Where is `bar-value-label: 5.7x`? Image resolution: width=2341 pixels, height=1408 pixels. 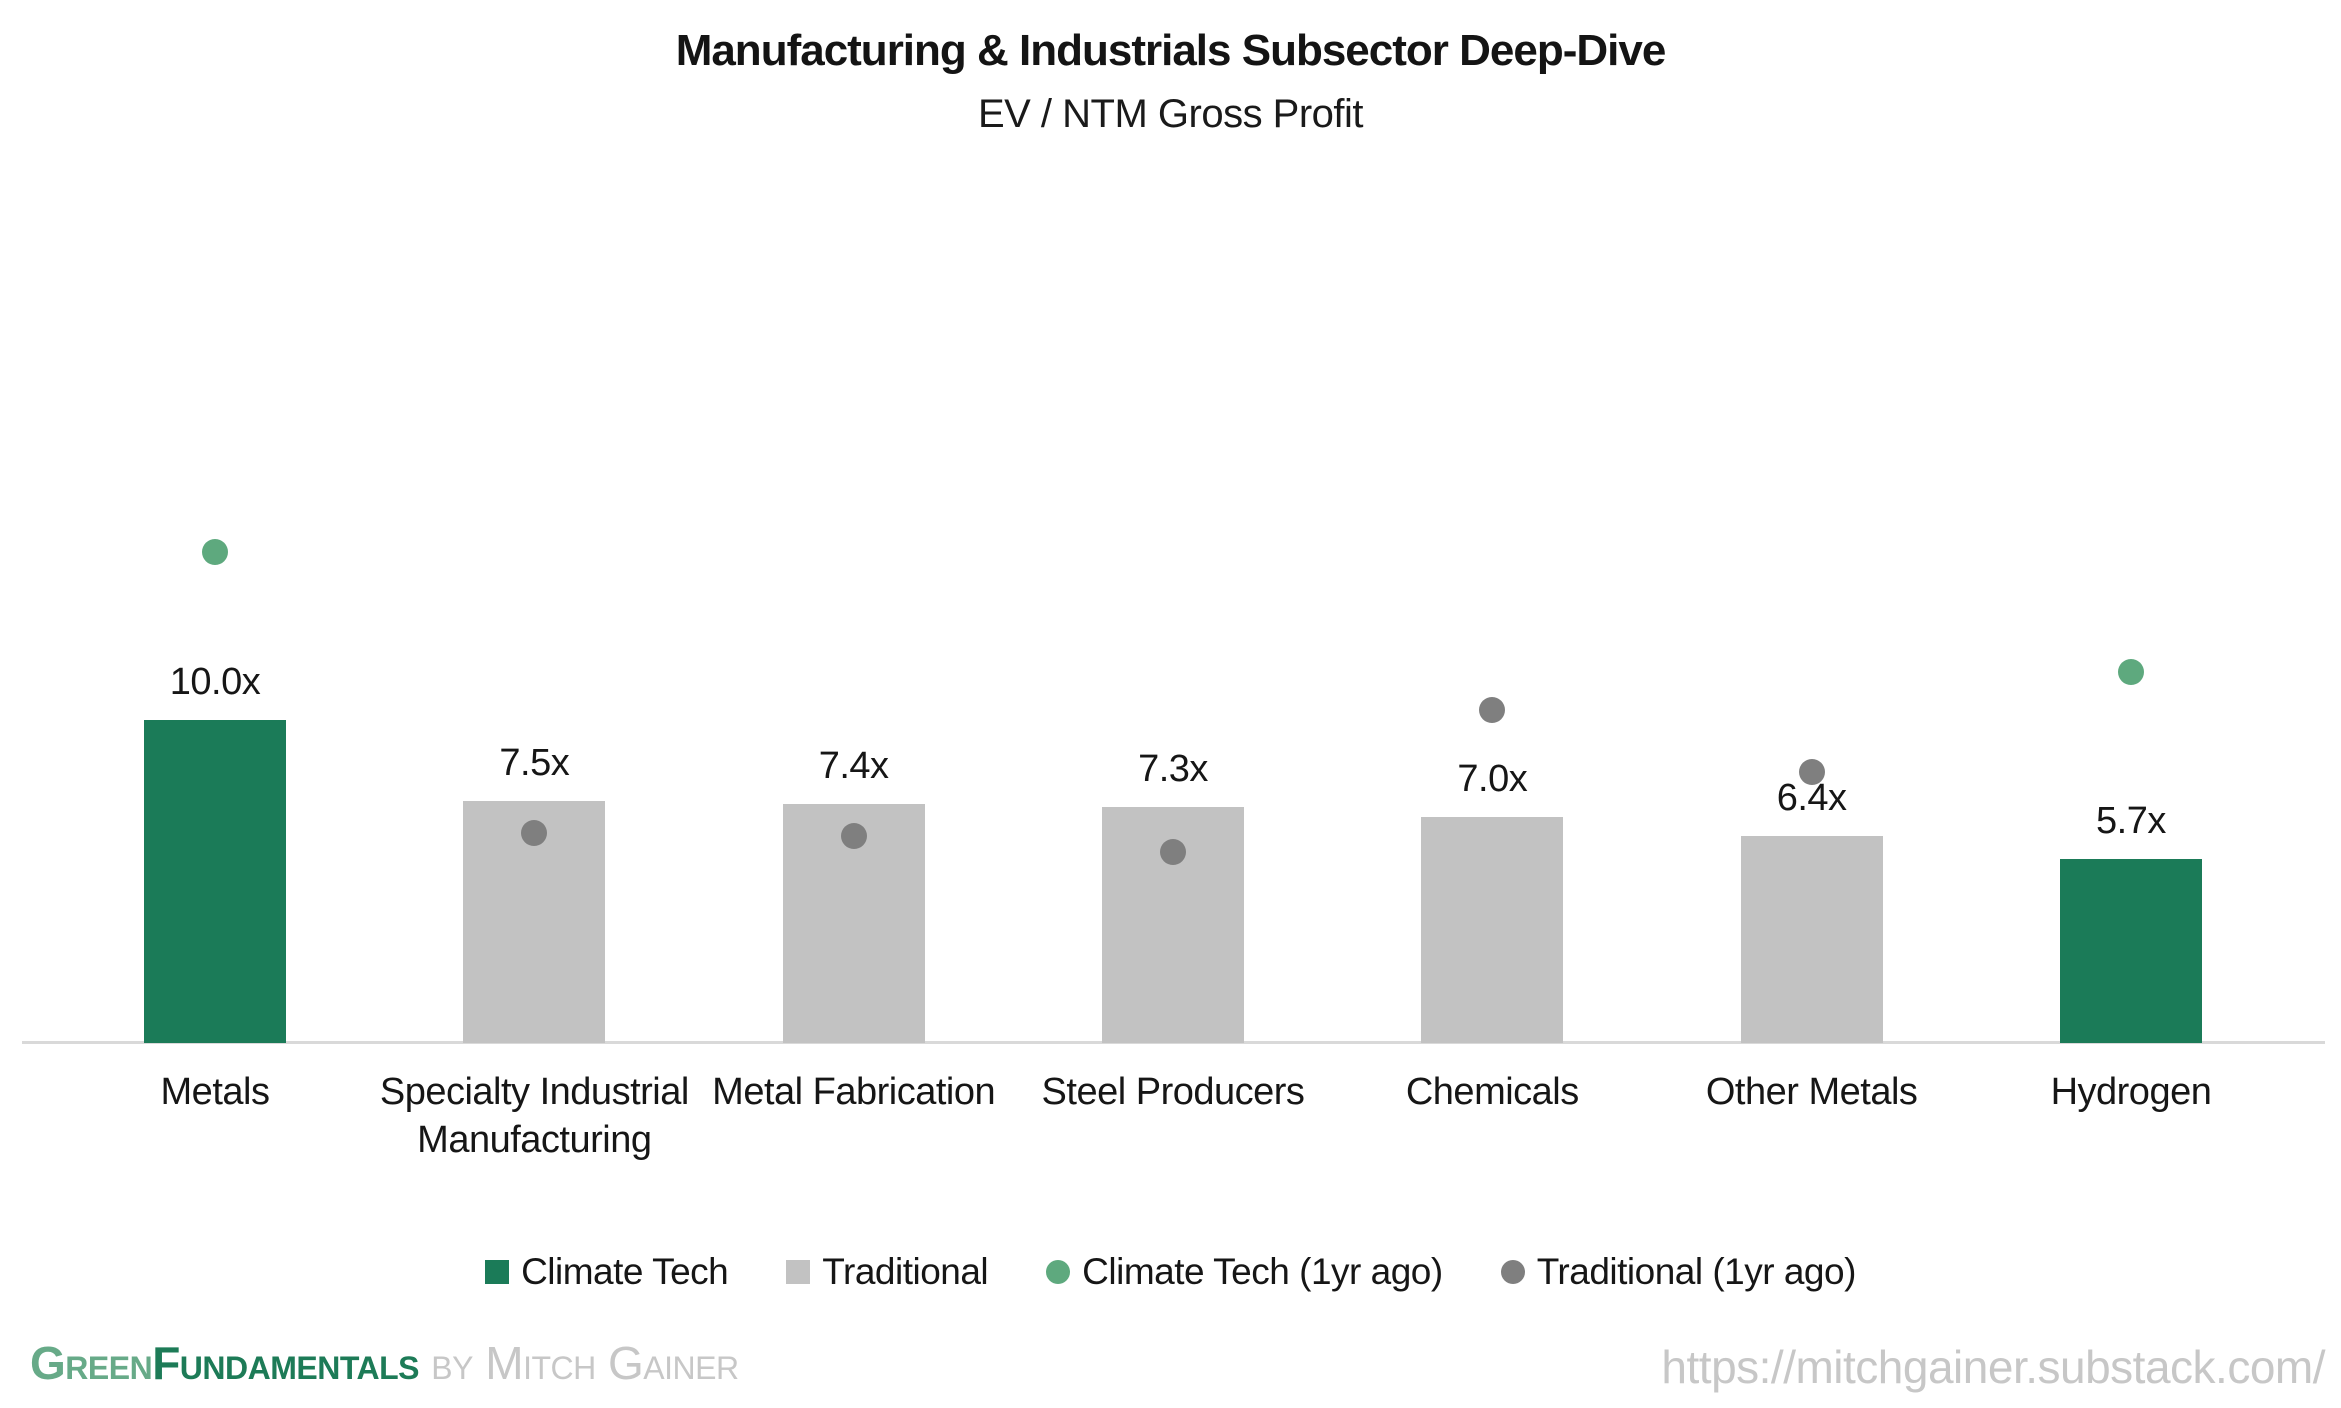
bar-value-label: 5.7x is located at coordinates (2131, 821).